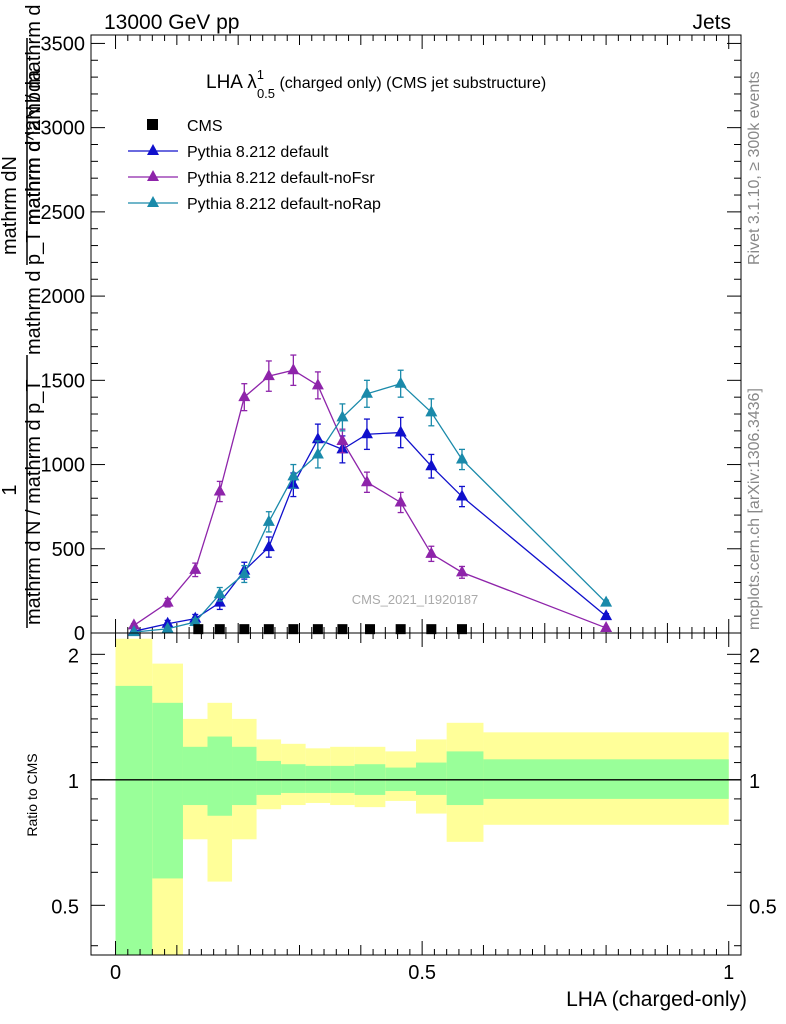 This screenshot has height=1024, width=786. What do you see at coordinates (754, 509) in the screenshot?
I see `mcplots-reference-label: mcplots.cern.ch [arXiv:1306.3436]` at bounding box center [754, 509].